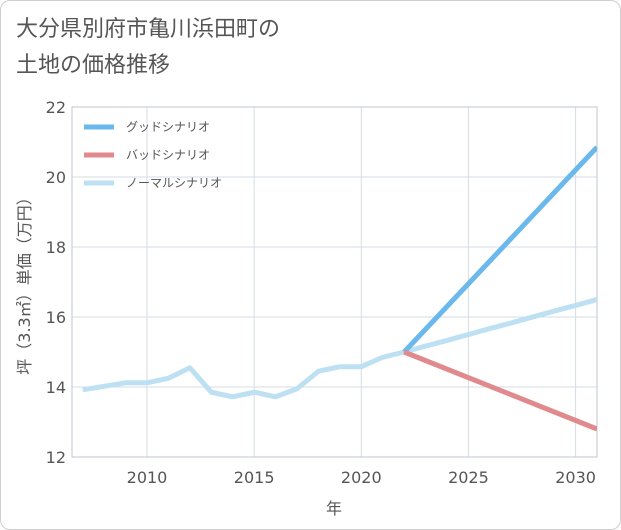 Image resolution: width=621 pixels, height=530 pixels. Describe the element at coordinates (93, 65) in the screenshot. I see `chart-title-line-2: 土地の価格推移` at that location.